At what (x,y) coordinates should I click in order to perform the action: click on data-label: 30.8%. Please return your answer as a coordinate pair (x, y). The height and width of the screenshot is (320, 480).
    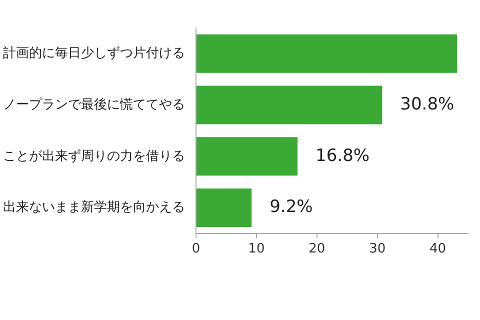
    Looking at the image, I should click on (427, 104).